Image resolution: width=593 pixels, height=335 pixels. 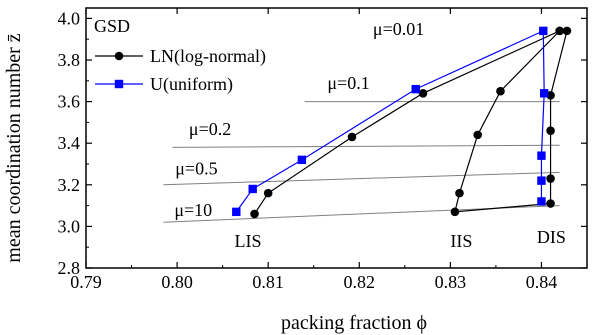 What do you see at coordinates (451, 282) in the screenshot?
I see `x-tick-label: 0.83` at bounding box center [451, 282].